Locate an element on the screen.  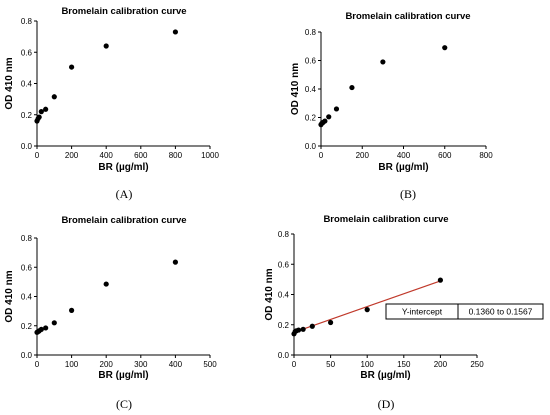
panel-label: (B) is located at coordinates (408, 194).